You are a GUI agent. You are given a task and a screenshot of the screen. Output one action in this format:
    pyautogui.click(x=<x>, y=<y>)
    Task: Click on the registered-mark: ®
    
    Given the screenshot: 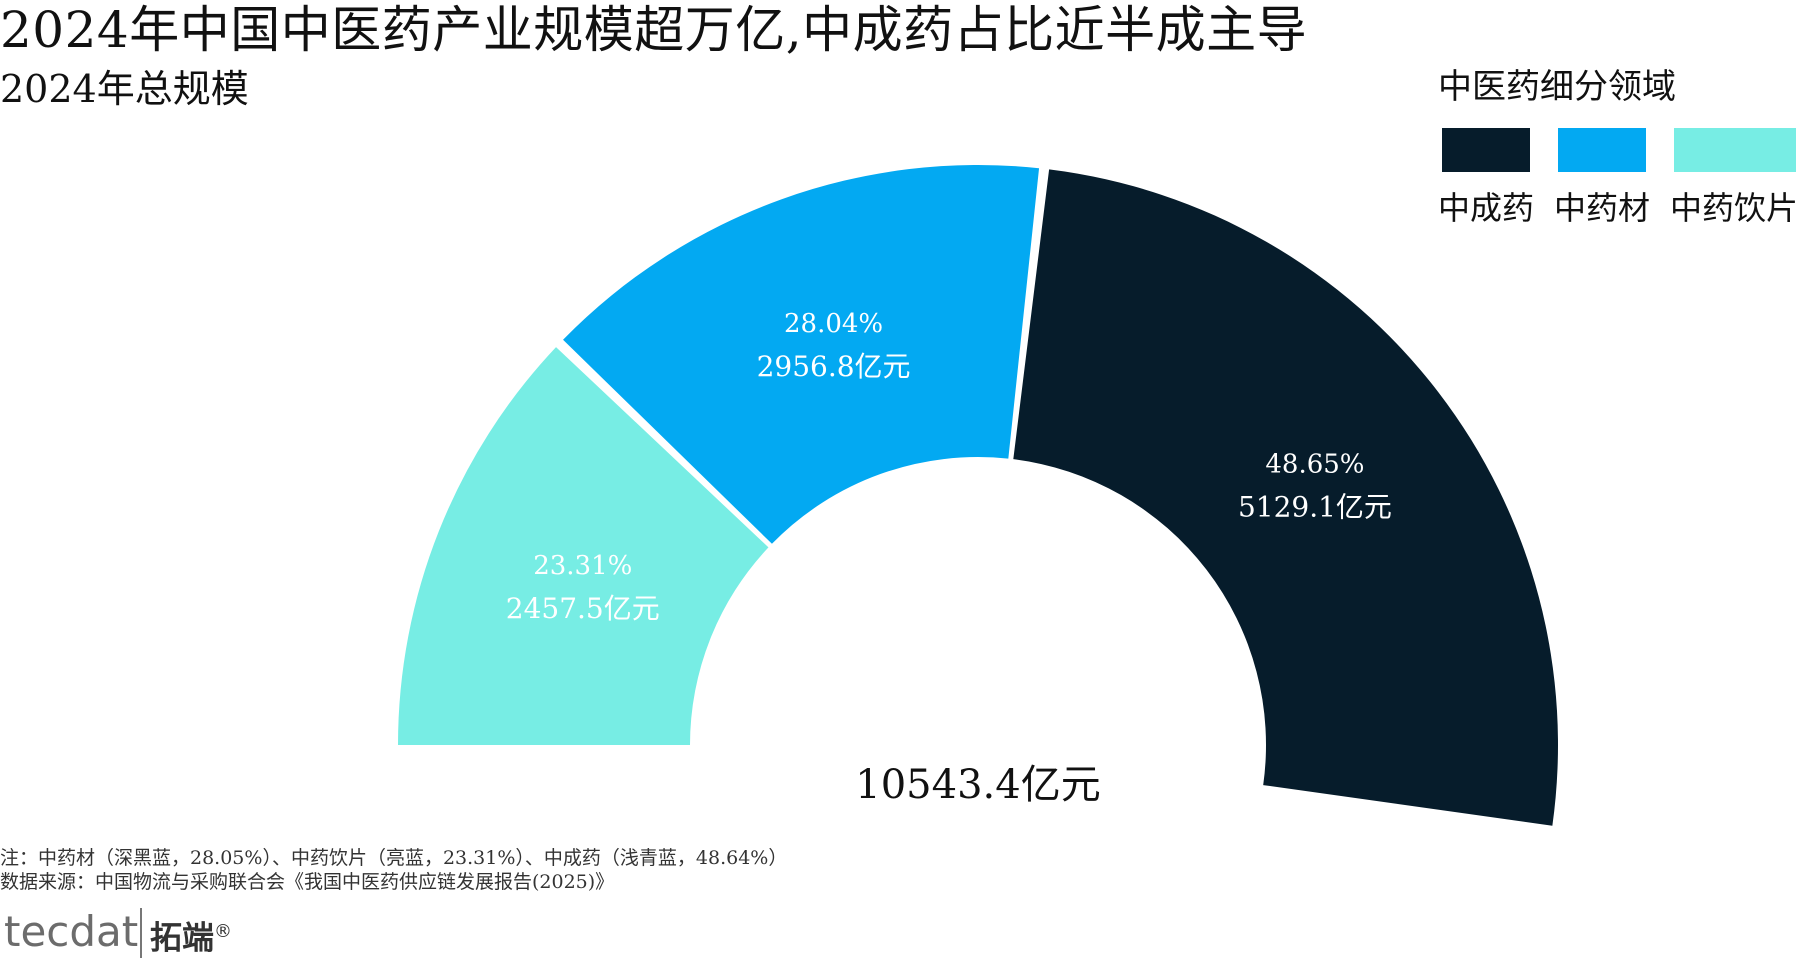 What is the action you would take?
    pyautogui.click(x=223, y=931)
    